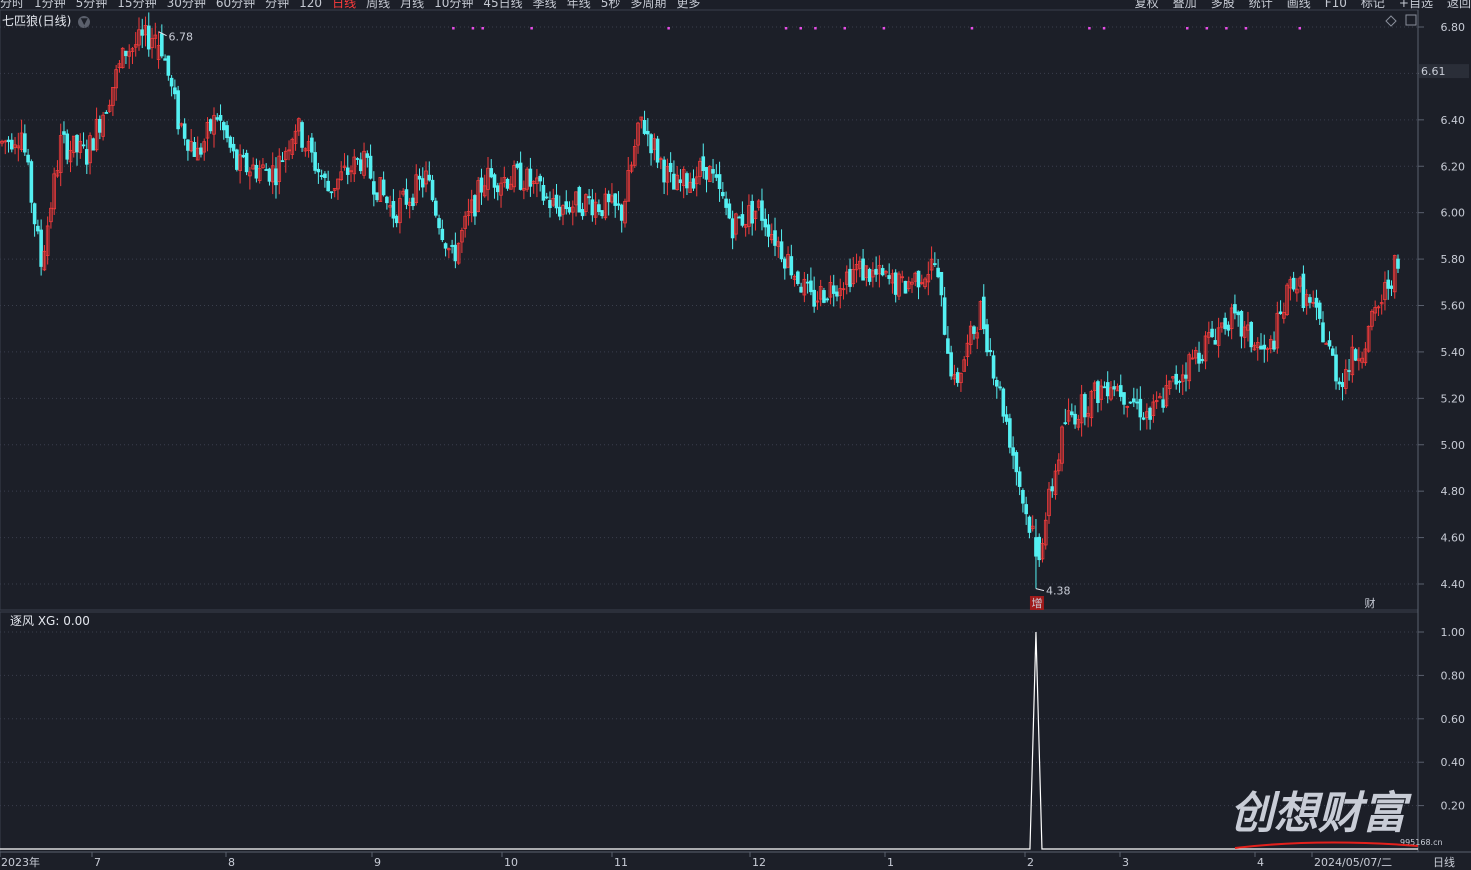 This screenshot has height=870, width=1471. Describe the element at coordinates (378, 4) in the screenshot. I see `period-tab: 周线` at that location.